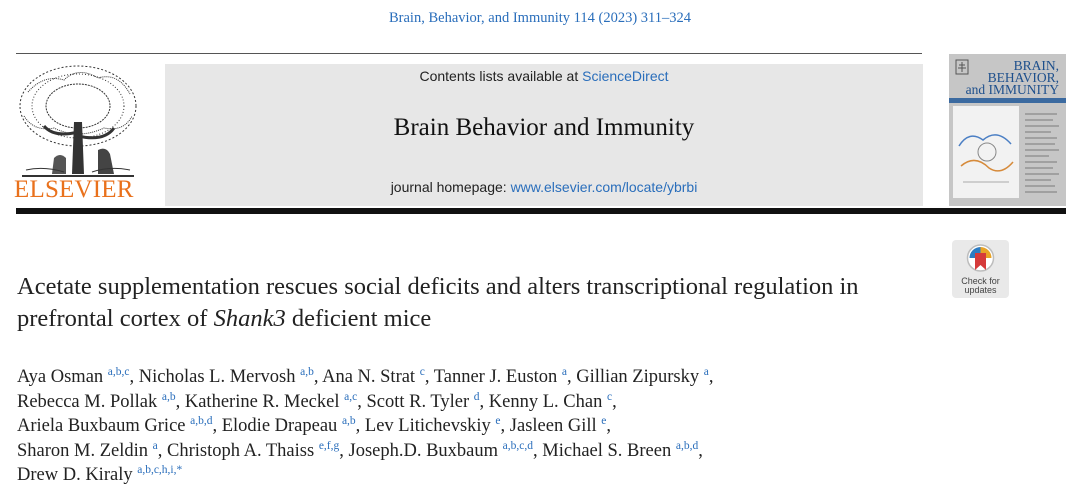 The width and height of the screenshot is (1080, 498). Describe the element at coordinates (369, 377) in the screenshot. I see `author-name: Ana N. Strat` at that location.